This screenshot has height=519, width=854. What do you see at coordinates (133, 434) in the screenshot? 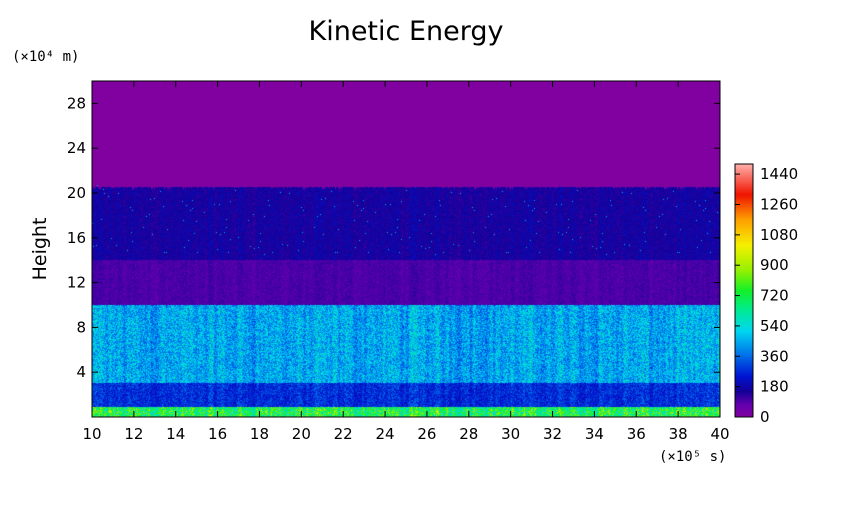
I see `x-tick-label: 12` at bounding box center [133, 434].